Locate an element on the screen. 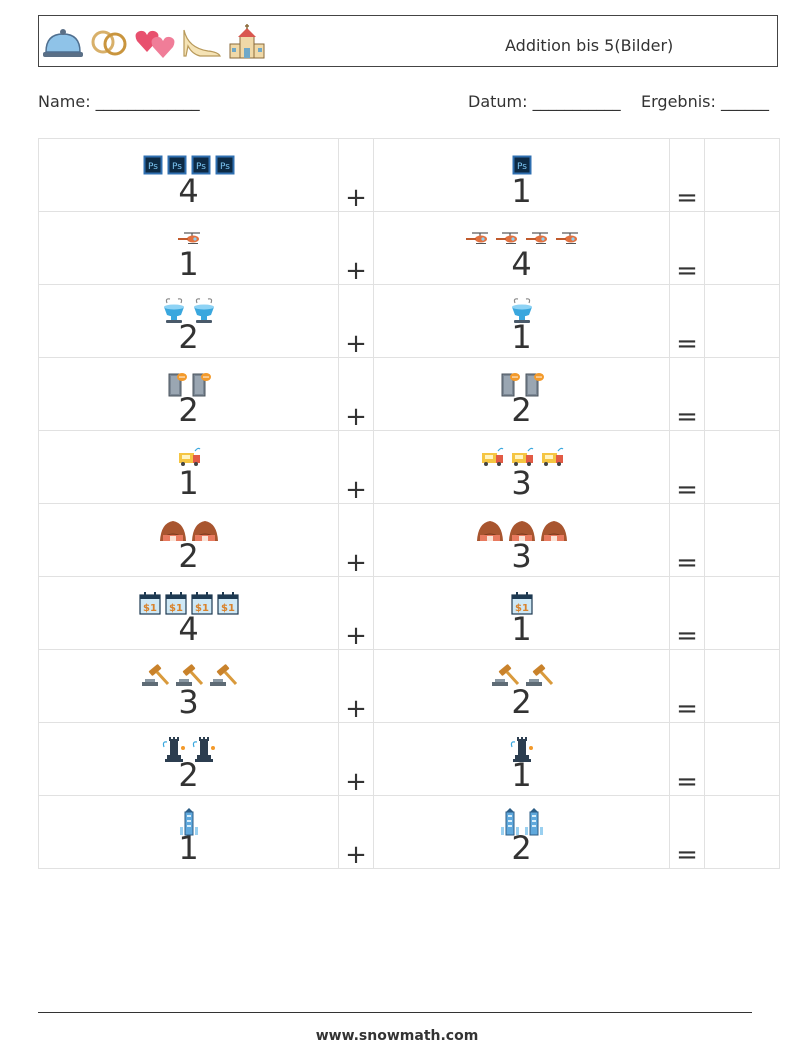  cloche-icon is located at coordinates (63, 43).